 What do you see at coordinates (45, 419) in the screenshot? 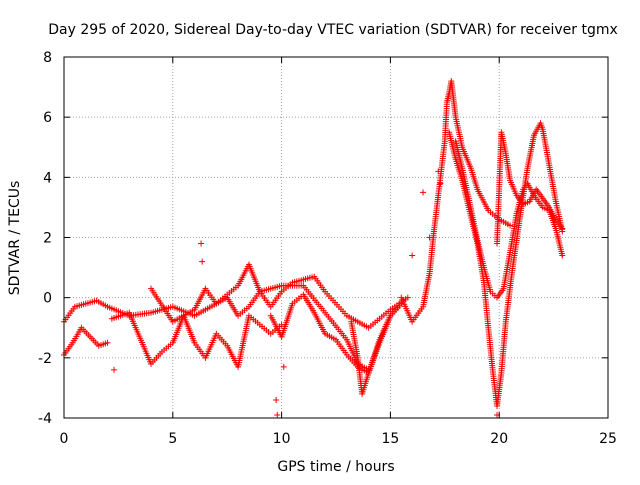
I see `y-tick-label: -4` at bounding box center [45, 419].